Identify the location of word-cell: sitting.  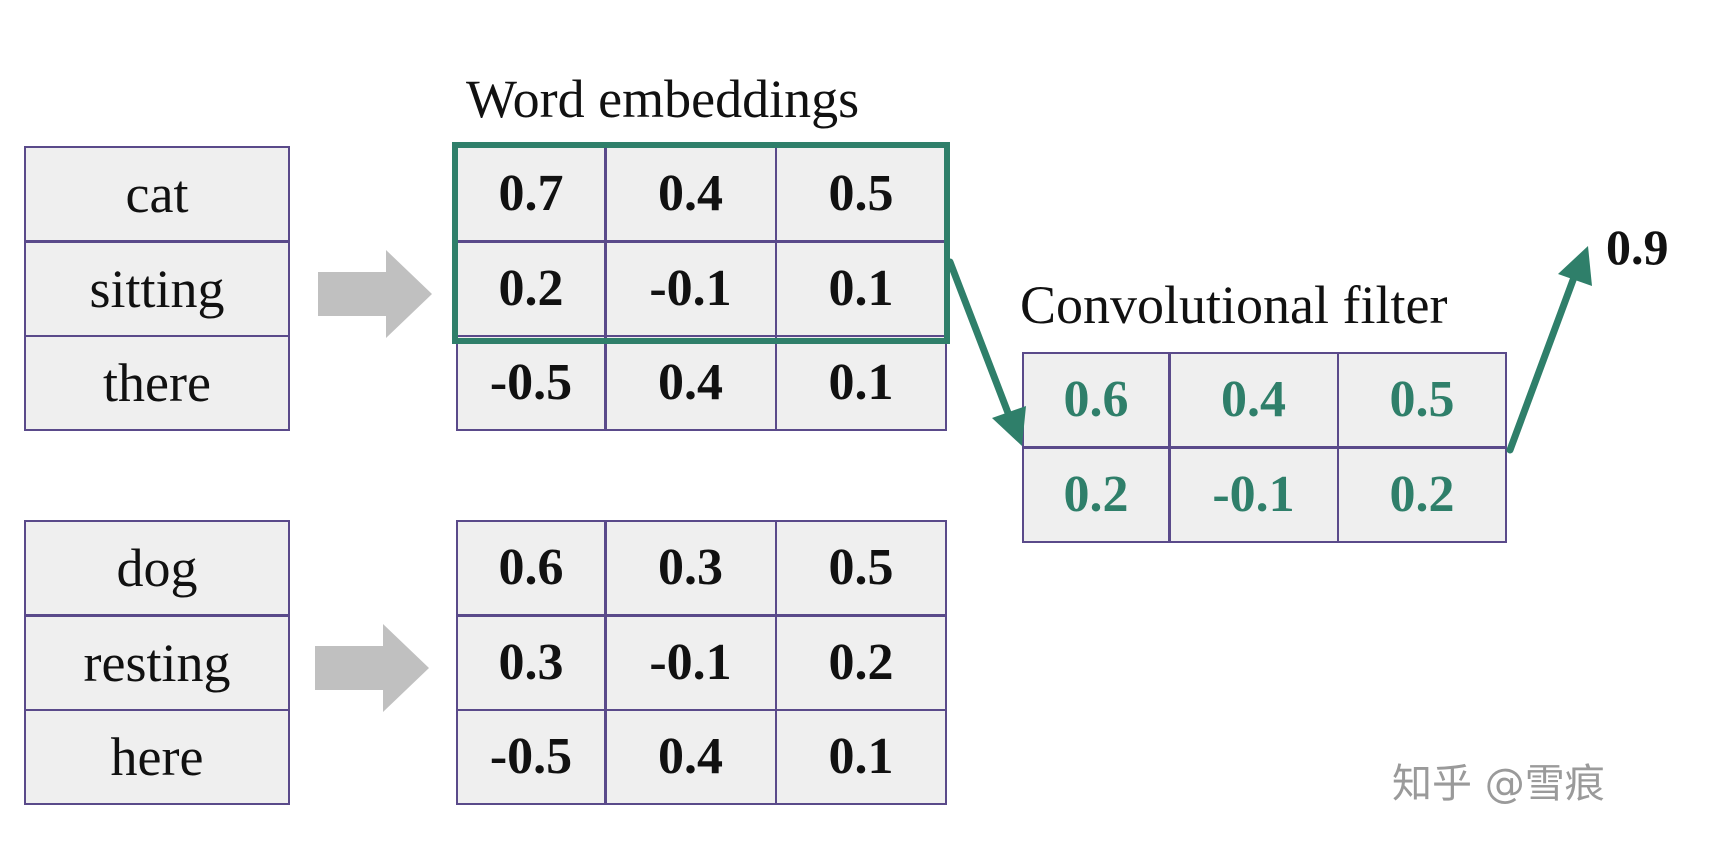
(157, 288).